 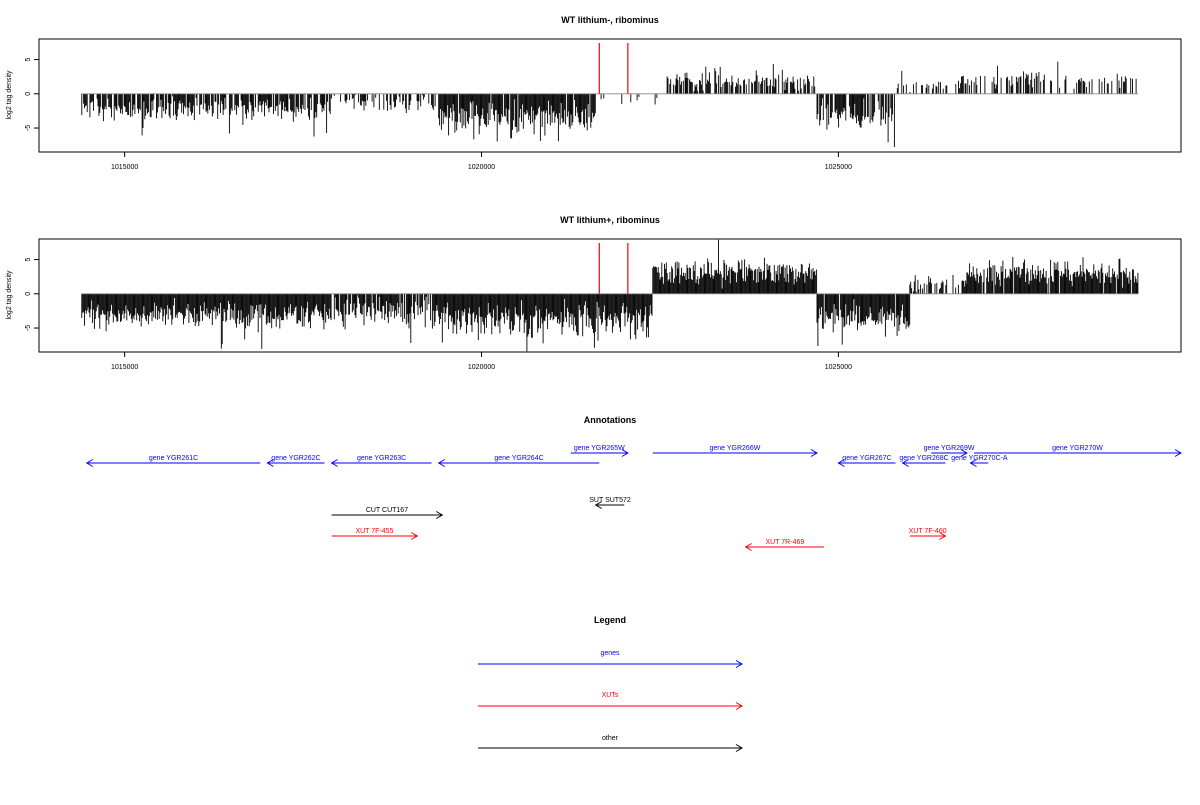 I want to click on feature-XUTs: XUT 7R-469, so click(x=784, y=545).